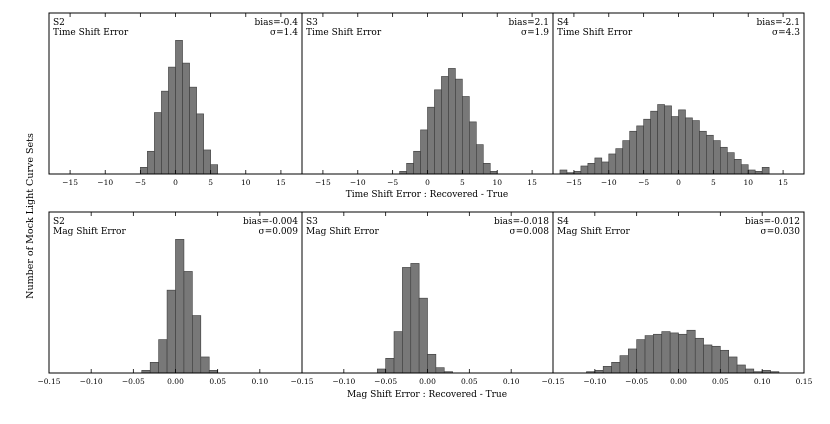  What do you see at coordinates (781, 232) in the screenshot?
I see `sigma-label: σ=0.030` at bounding box center [781, 232].